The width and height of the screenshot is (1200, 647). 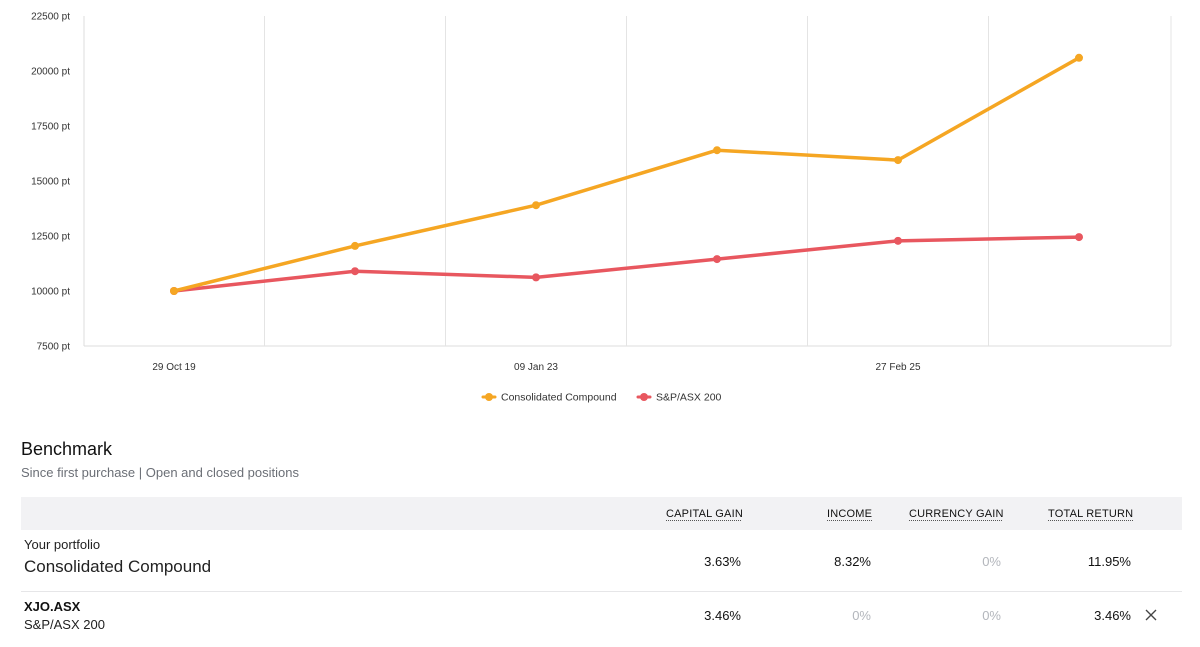 I want to click on y-tick-label: 17500 pt, so click(x=50, y=127).